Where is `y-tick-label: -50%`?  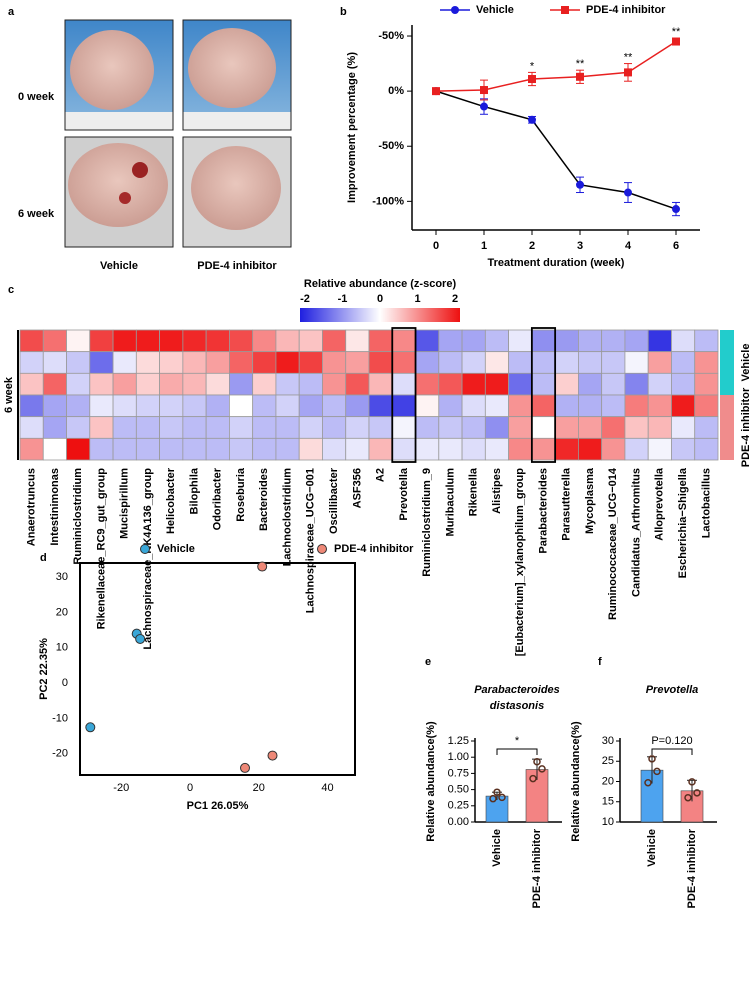 y-tick-label: -50% is located at coordinates (391, 146).